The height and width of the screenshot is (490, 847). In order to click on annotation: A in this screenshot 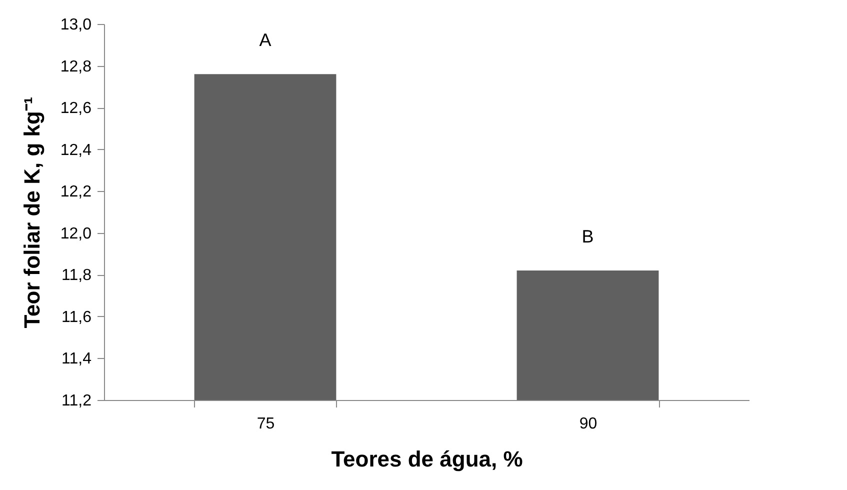, I will do `click(265, 40)`.